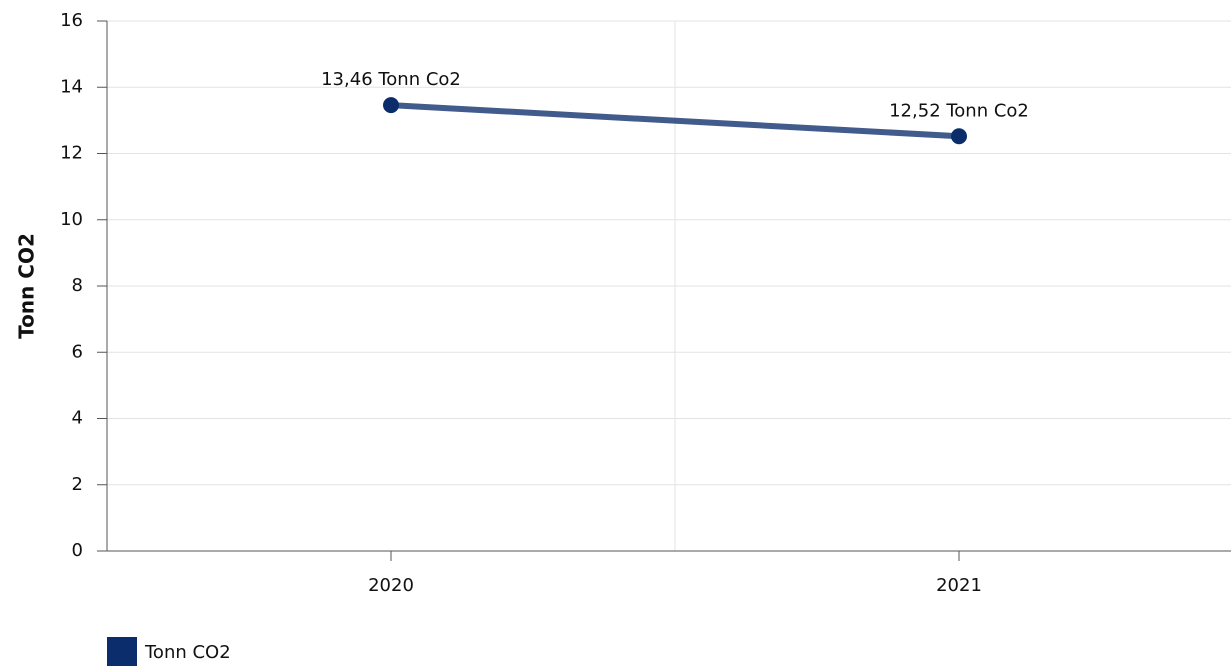 This screenshot has height=666, width=1231. Describe the element at coordinates (71, 219) in the screenshot. I see `y-tick-label: 10` at that location.